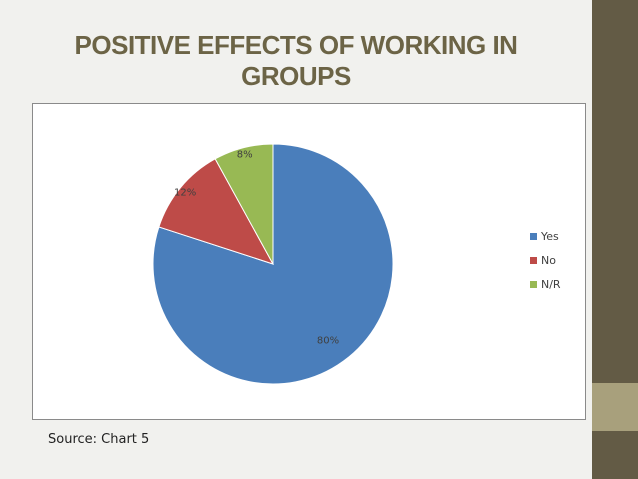 This screenshot has height=479, width=638. Describe the element at coordinates (245, 155) in the screenshot. I see `data-label-n-r: 8%` at that location.